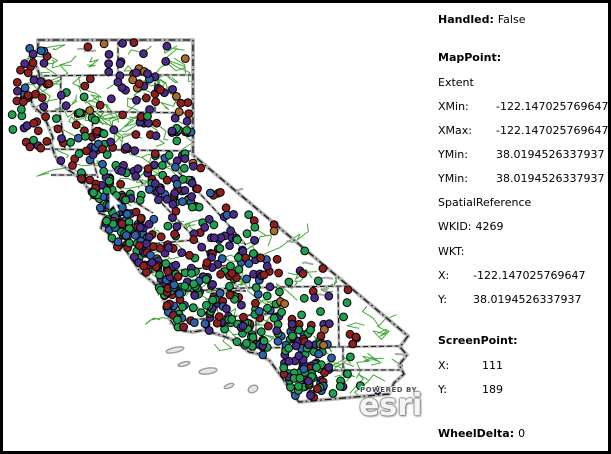 This screenshot has height=454, width=611. What do you see at coordinates (455, 130) in the screenshot?
I see `field-label: XMax:` at bounding box center [455, 130].